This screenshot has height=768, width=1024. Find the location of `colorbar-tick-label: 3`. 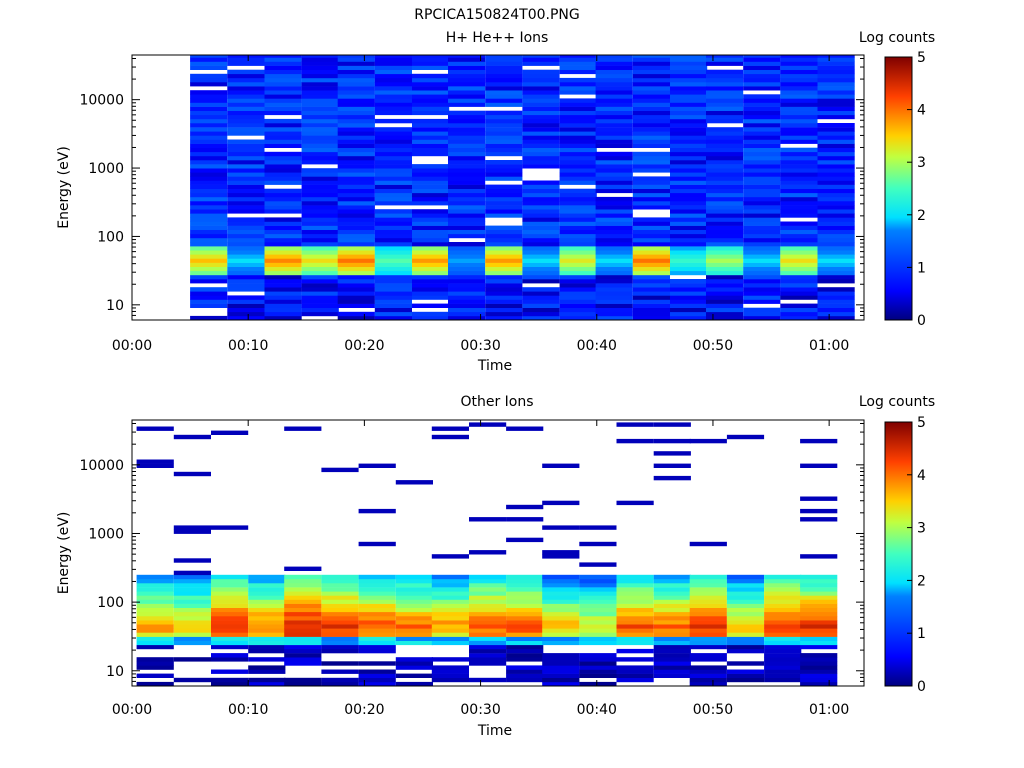

colorbar-tick-label: 3 is located at coordinates (921, 163).